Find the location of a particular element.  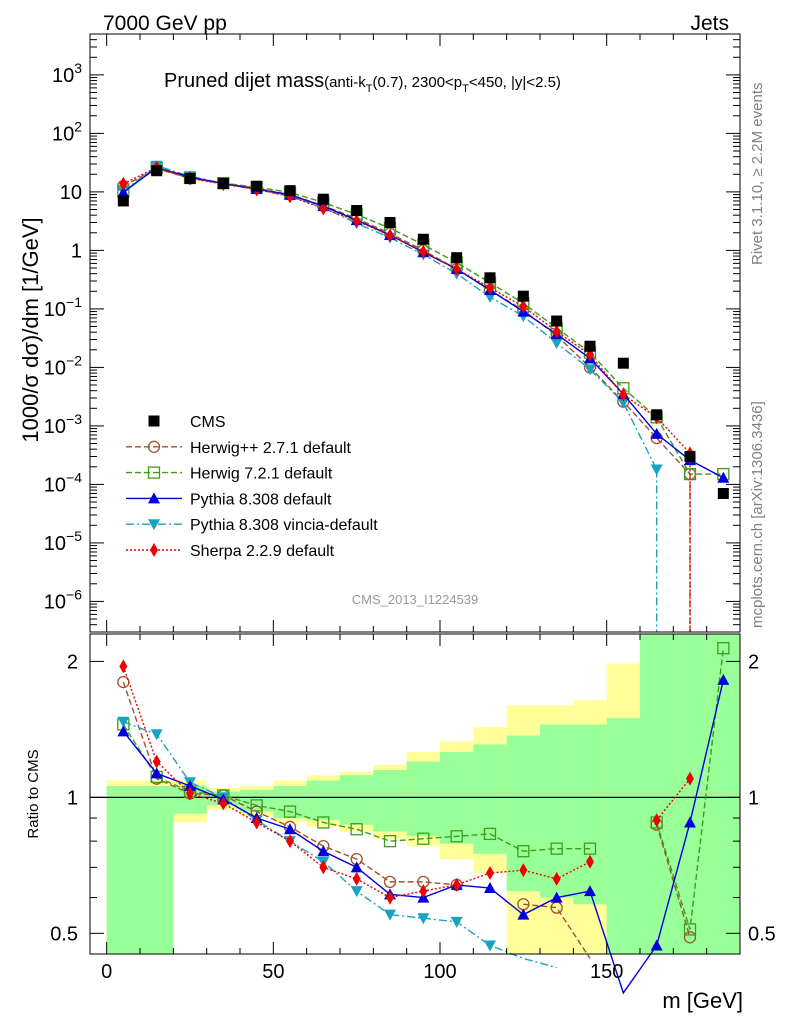

y-tick-label: 2 is located at coordinates (72, 662).